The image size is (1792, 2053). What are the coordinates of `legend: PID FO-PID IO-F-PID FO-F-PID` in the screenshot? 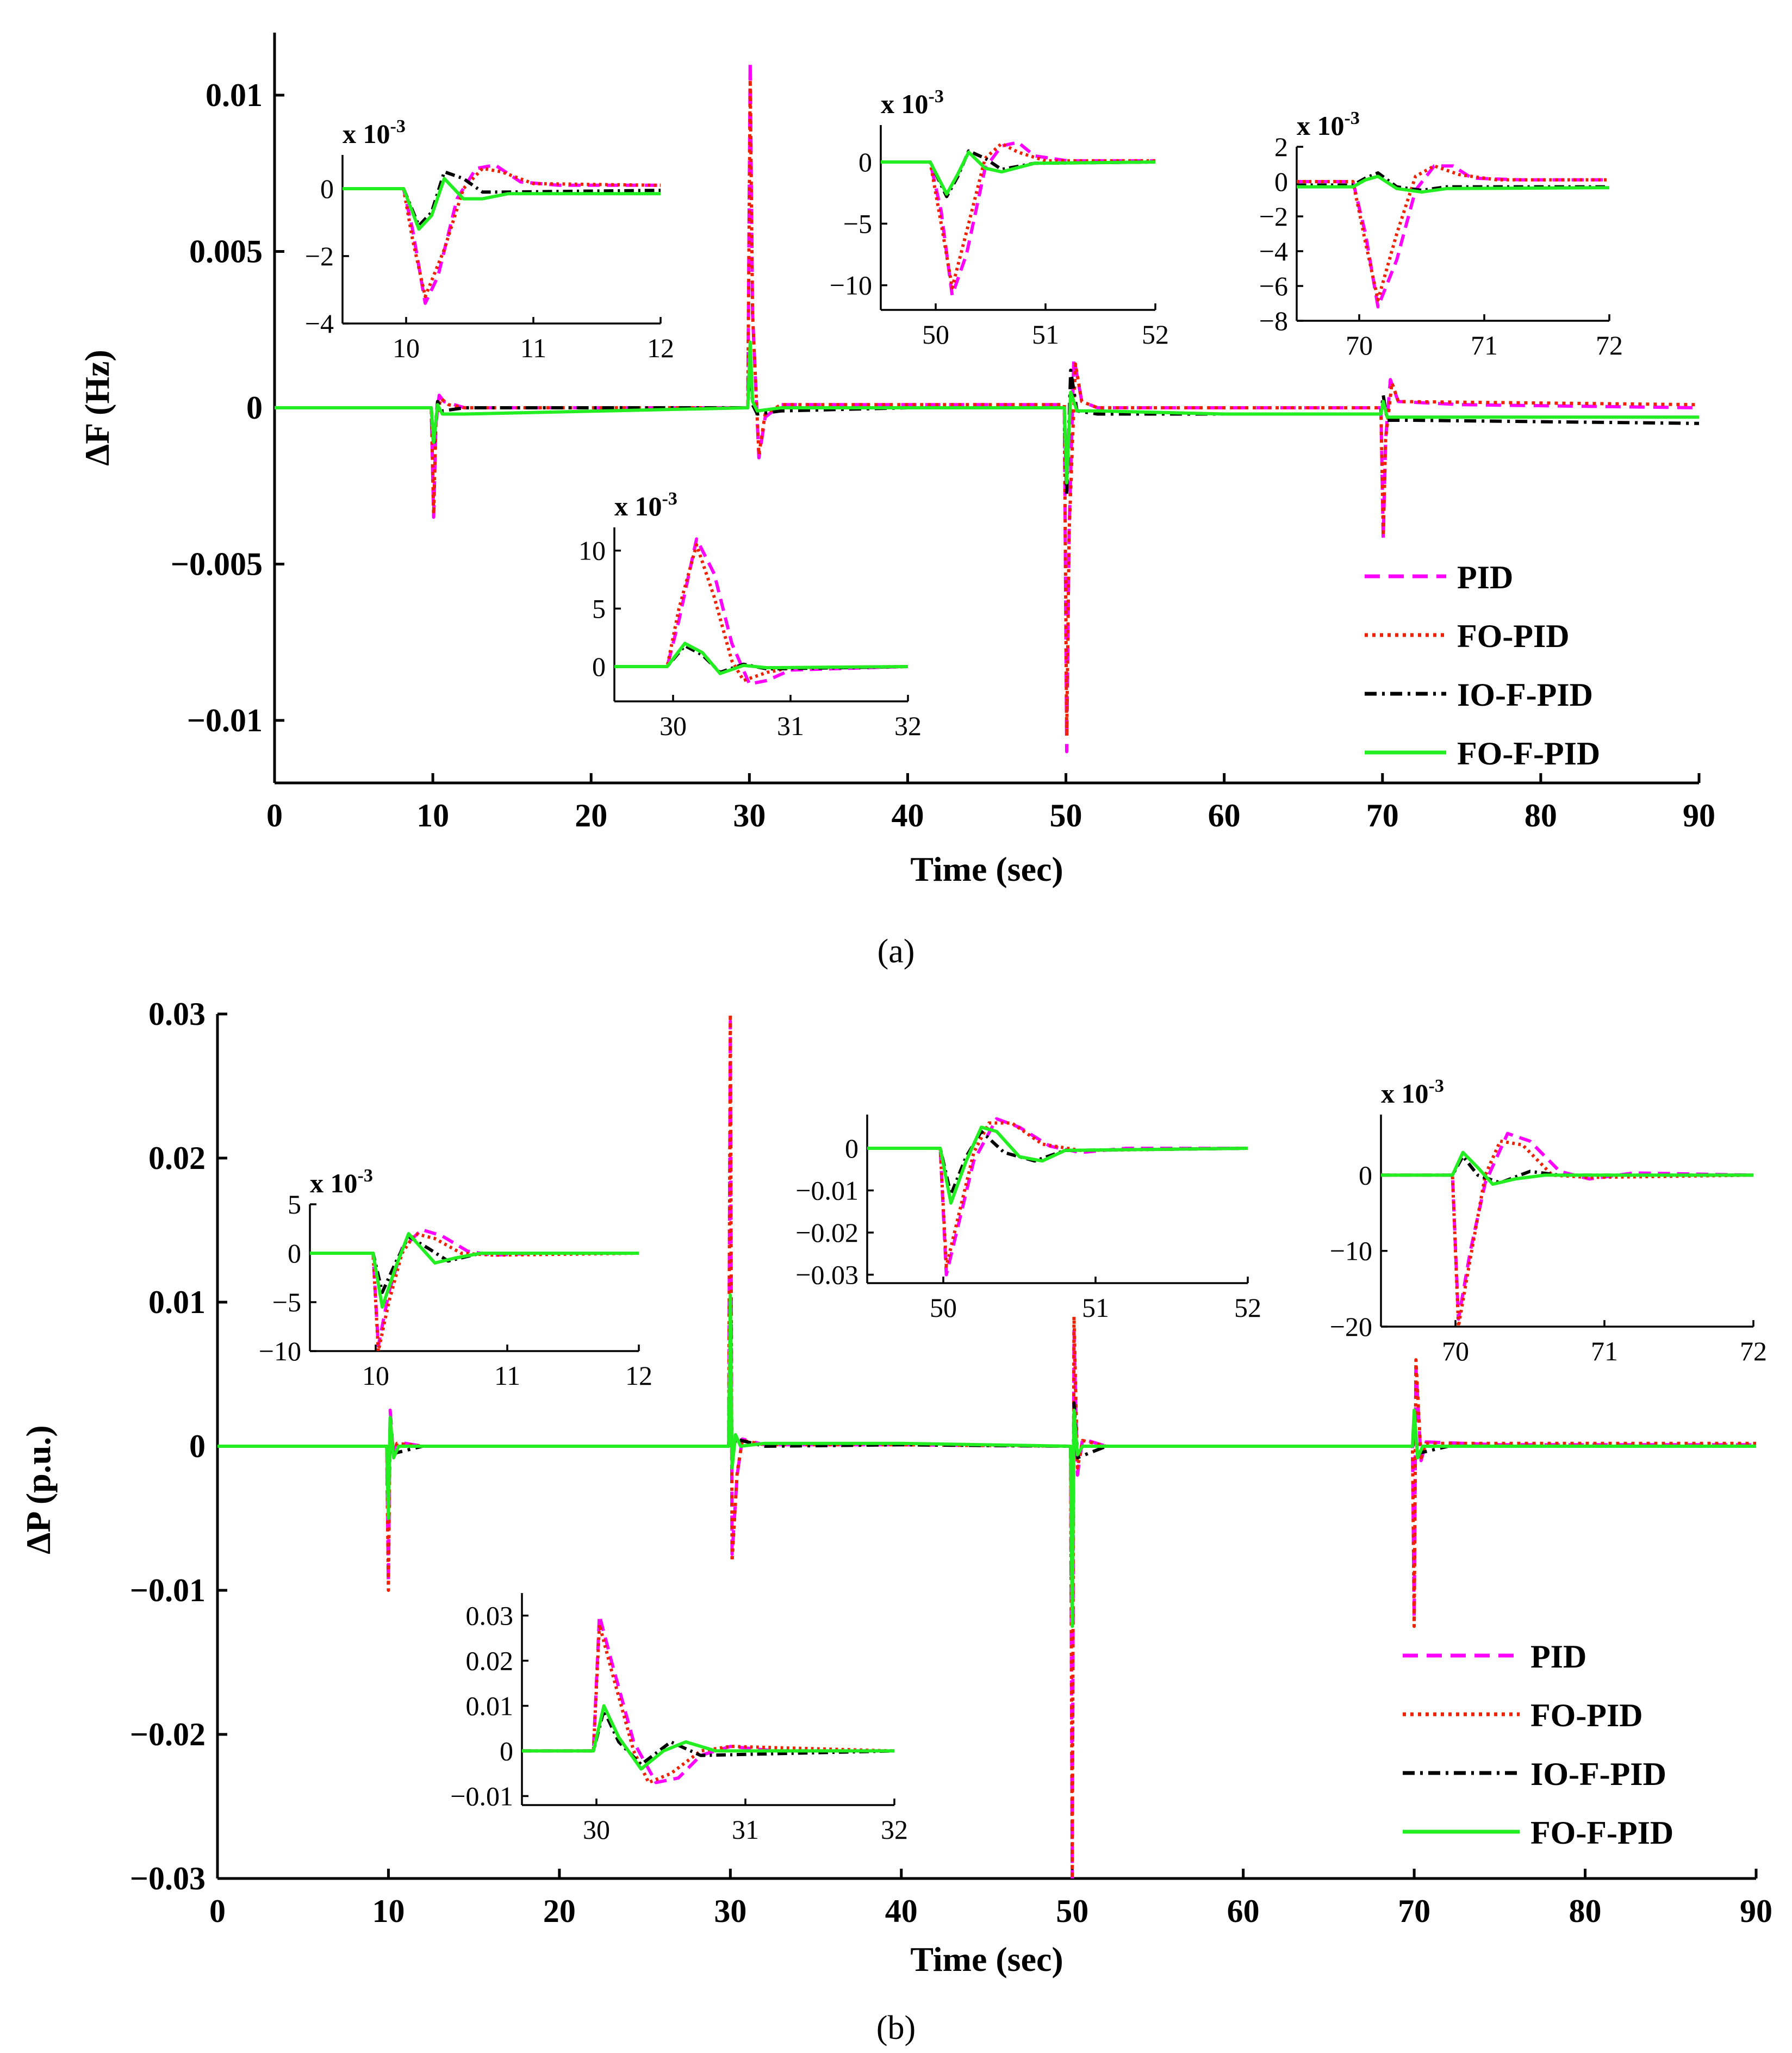 It's located at (1482, 665).